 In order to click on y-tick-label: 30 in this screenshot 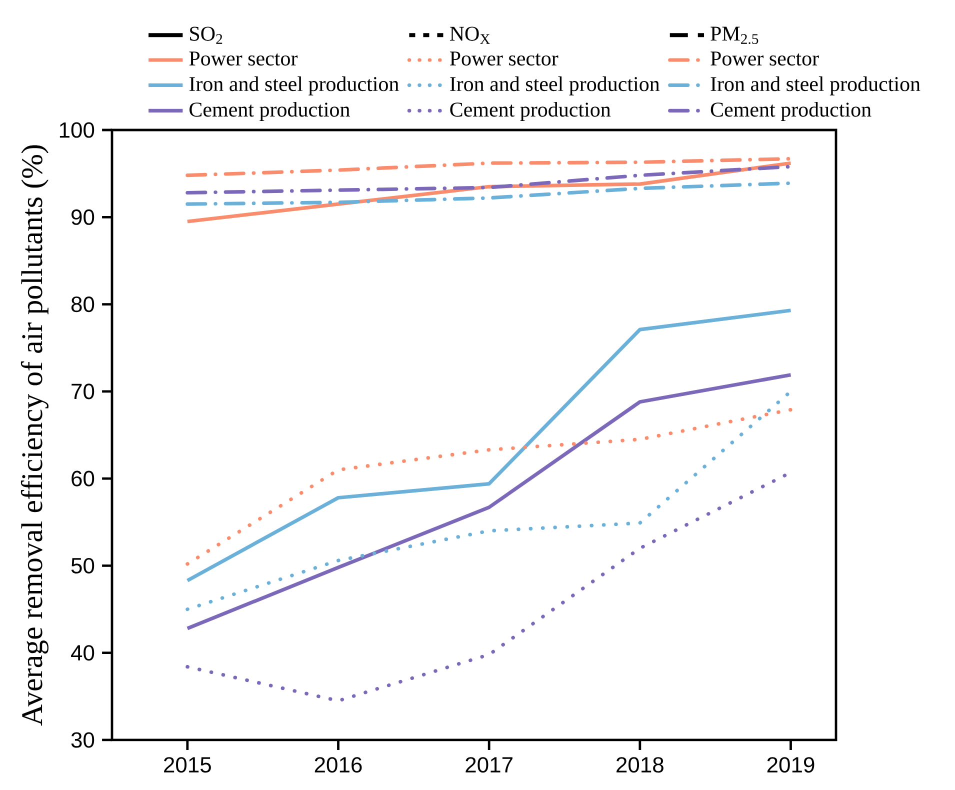, I will do `click(82, 740)`.